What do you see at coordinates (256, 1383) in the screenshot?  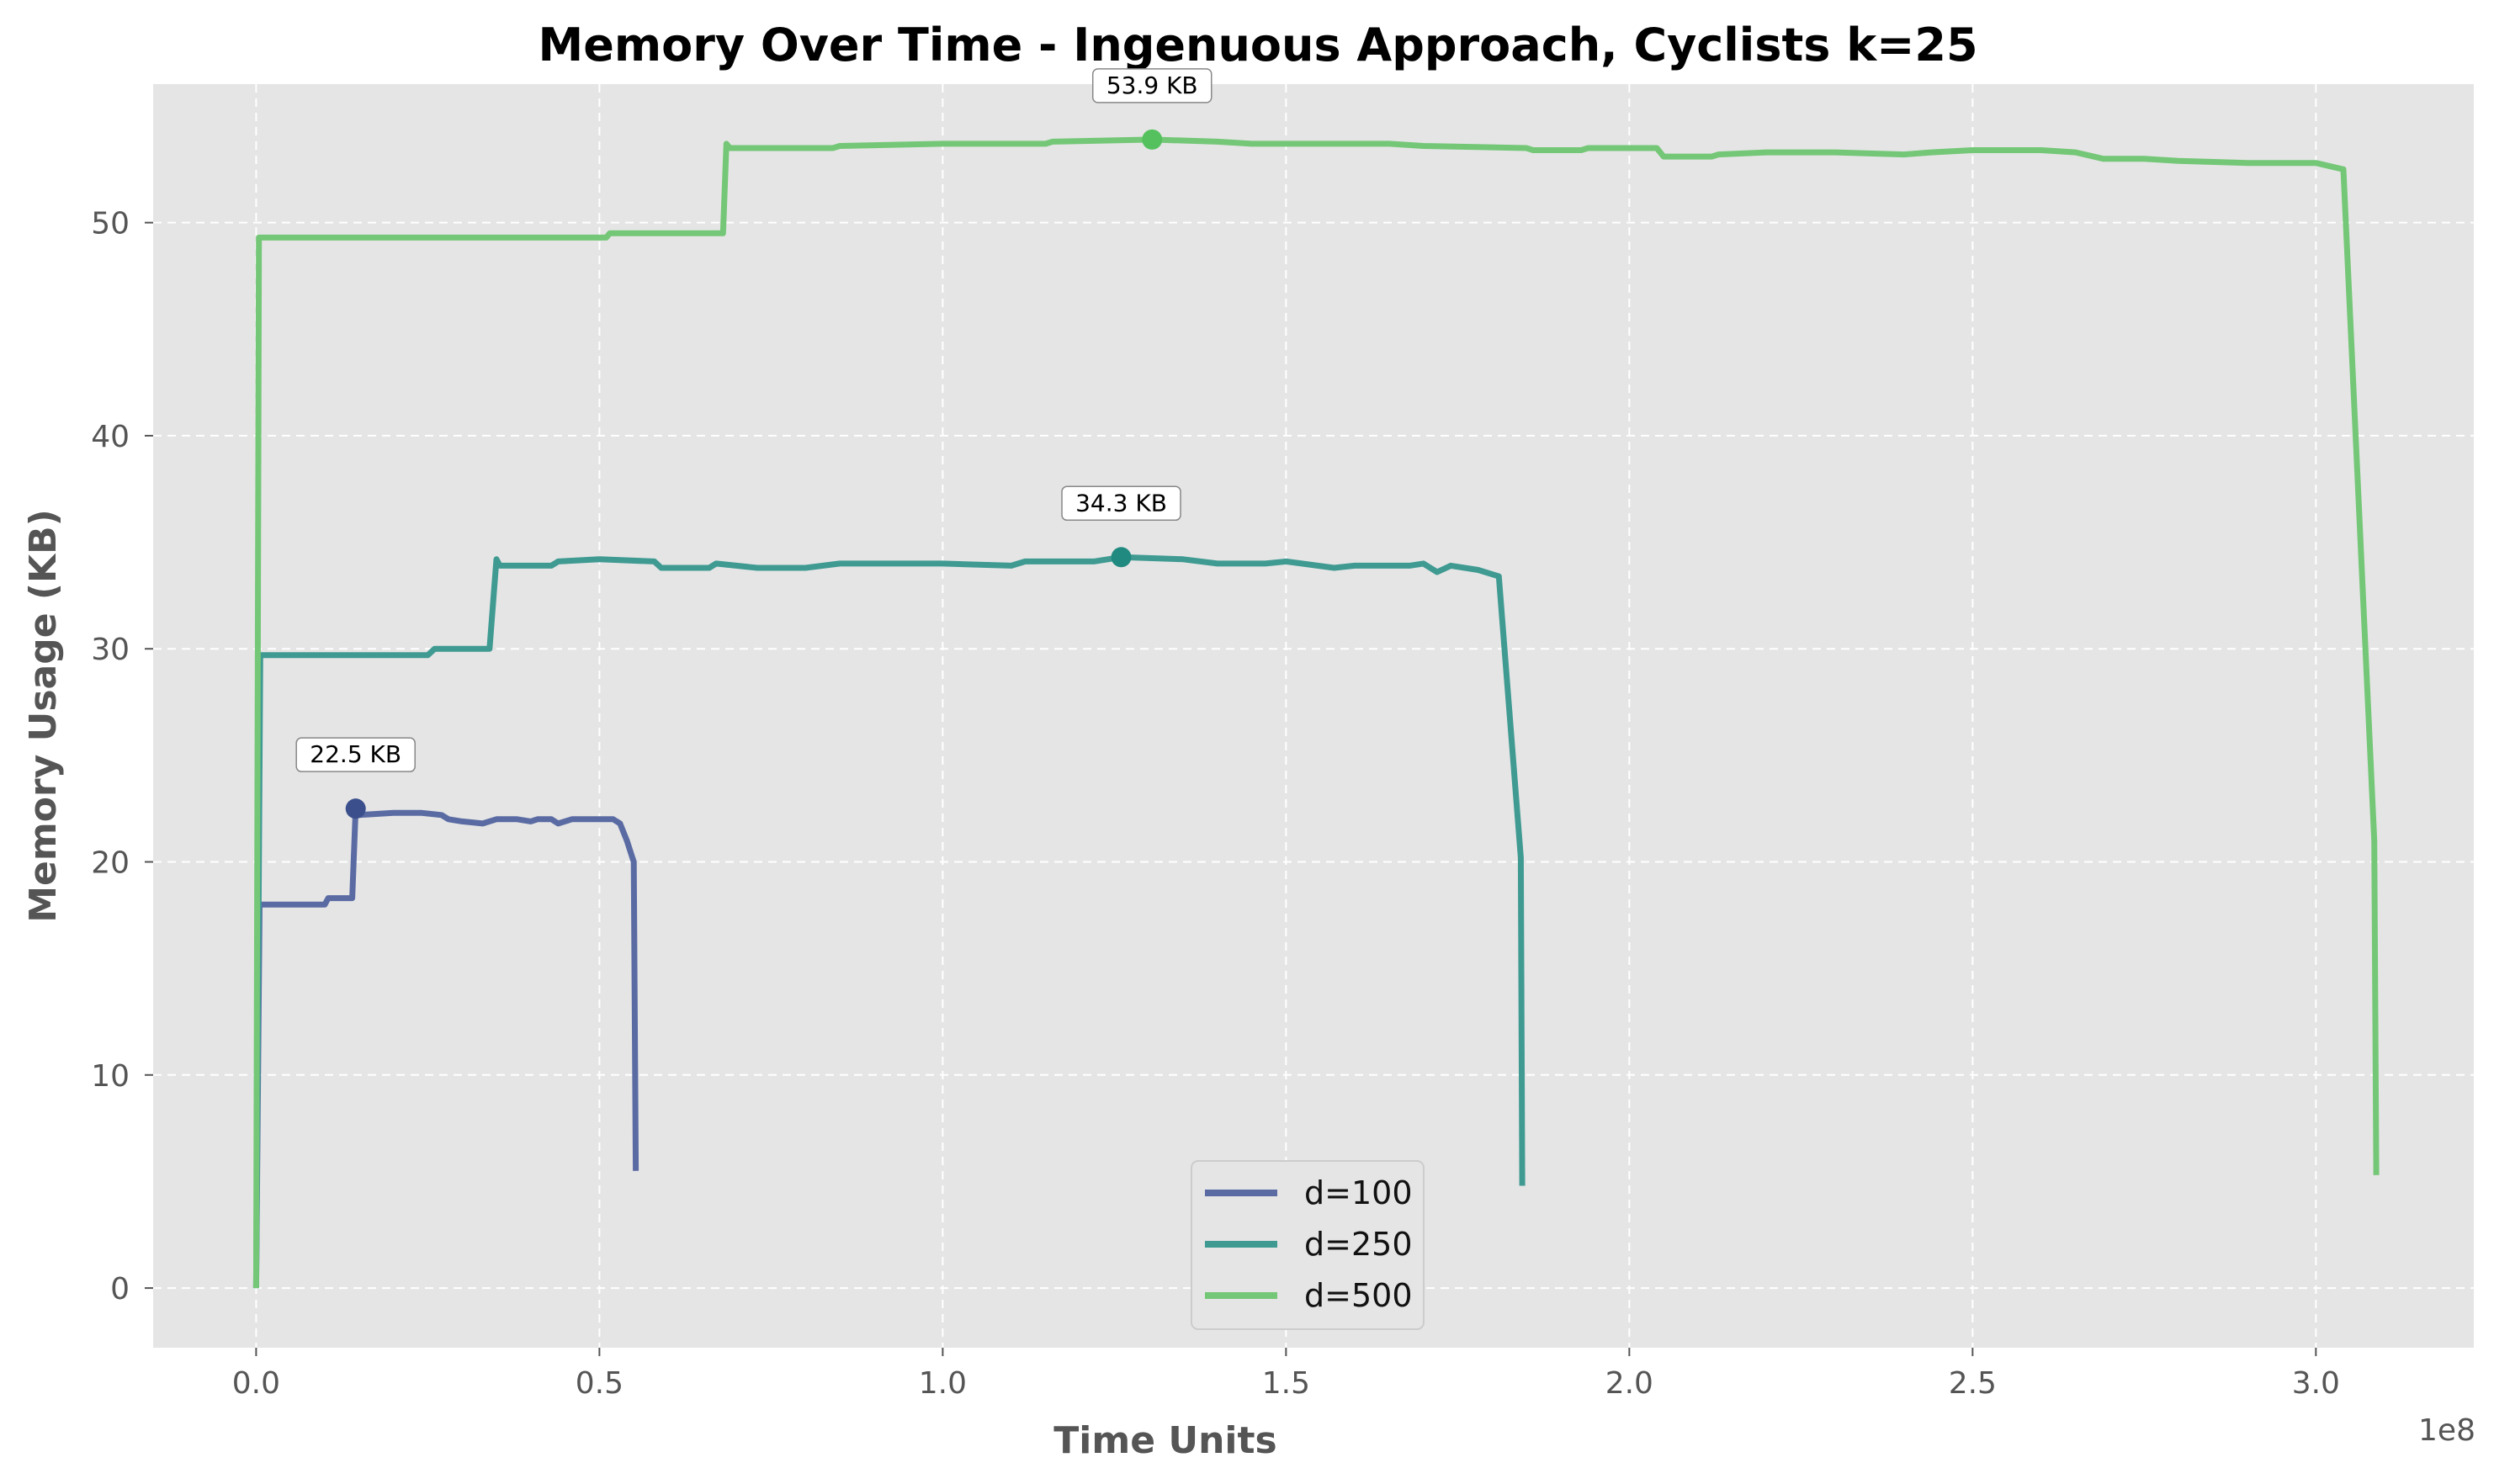 I see `x-tick-label: 0.0` at bounding box center [256, 1383].